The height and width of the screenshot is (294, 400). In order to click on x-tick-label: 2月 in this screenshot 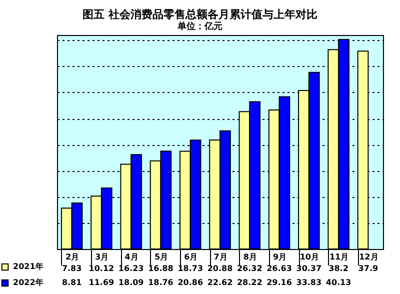, I will do `click(73, 257)`.